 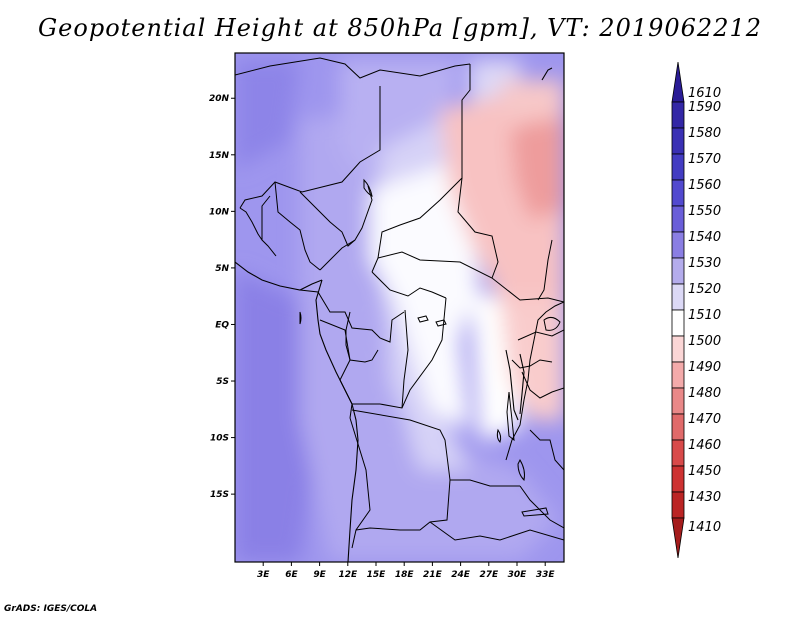 What do you see at coordinates (704, 289) in the screenshot?
I see `colorbar-label-1520: 1520` at bounding box center [704, 289].